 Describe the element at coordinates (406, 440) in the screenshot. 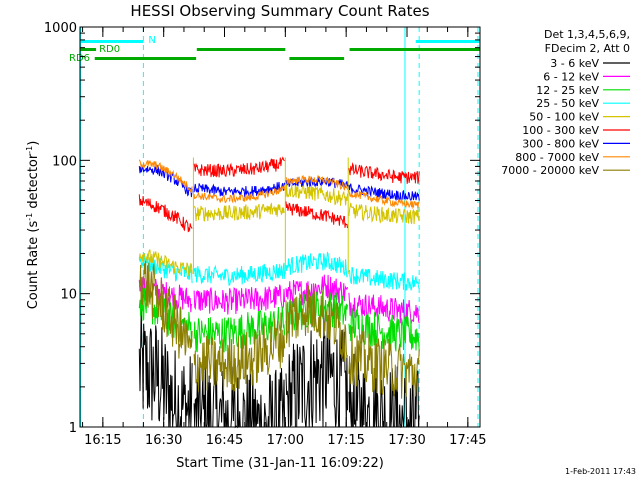

I see `x-tick-label-5: 17:30` at that location.